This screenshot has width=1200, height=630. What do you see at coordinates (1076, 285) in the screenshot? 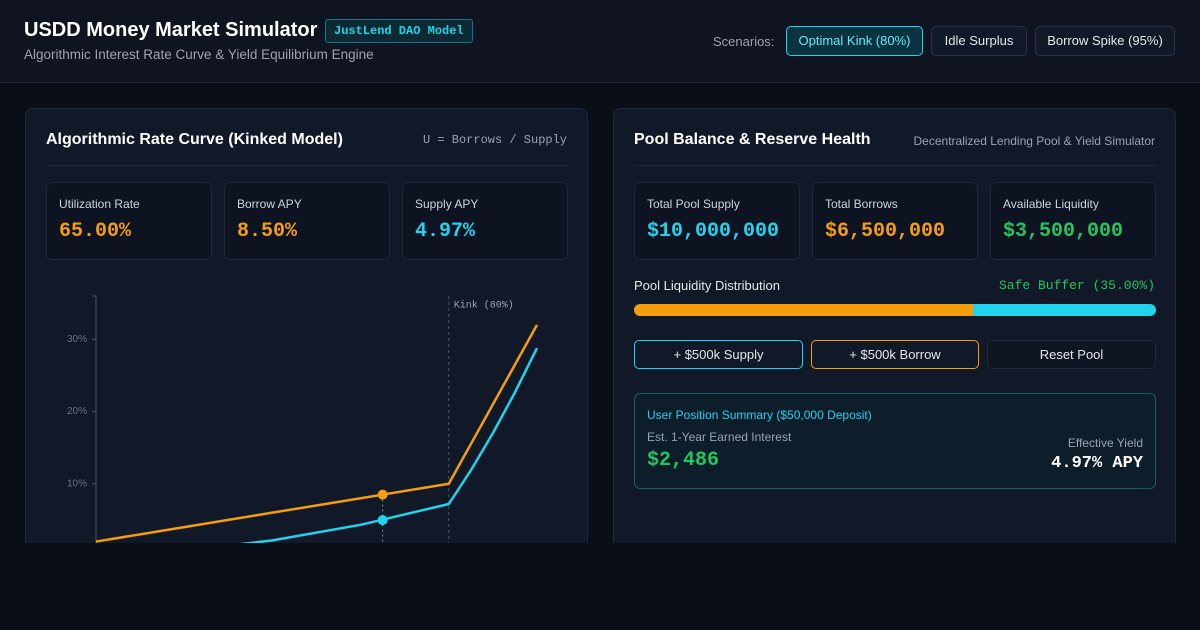
I see `buffer-label: Safe Buffer (35.00%)` at bounding box center [1076, 285].